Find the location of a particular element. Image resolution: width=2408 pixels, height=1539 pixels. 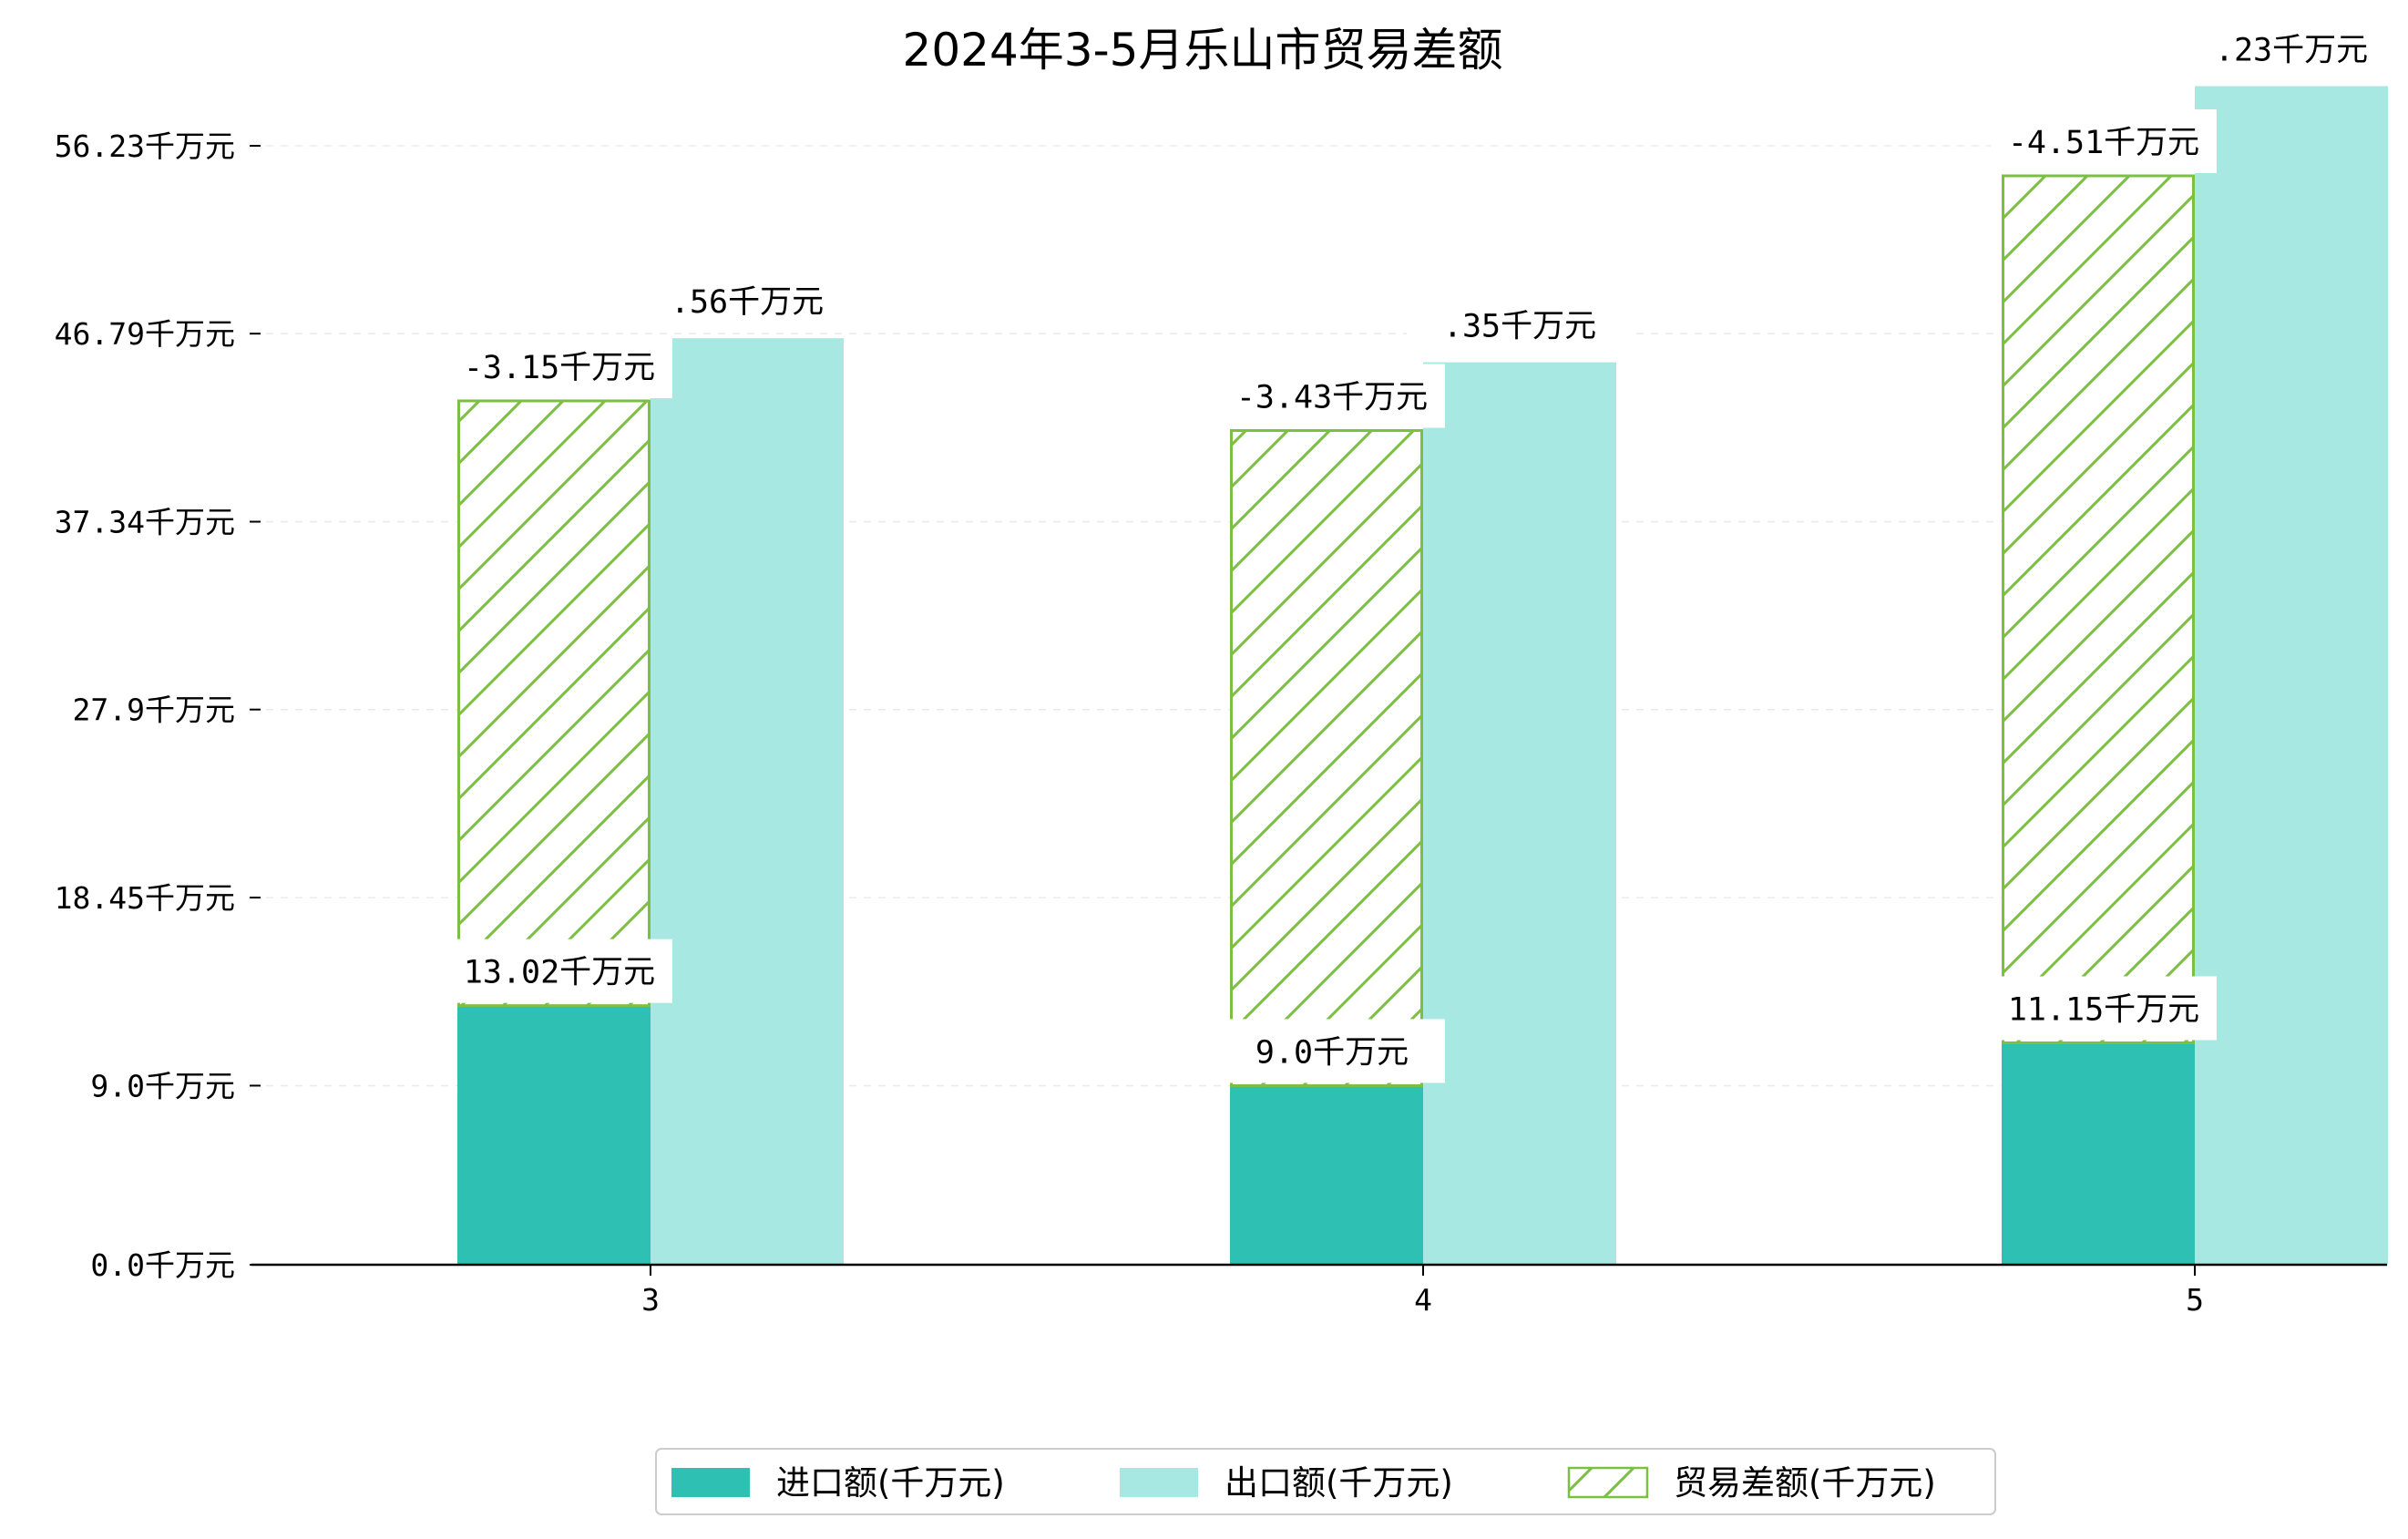

y-tick-label: 0.0千万元 is located at coordinates (162, 1265).